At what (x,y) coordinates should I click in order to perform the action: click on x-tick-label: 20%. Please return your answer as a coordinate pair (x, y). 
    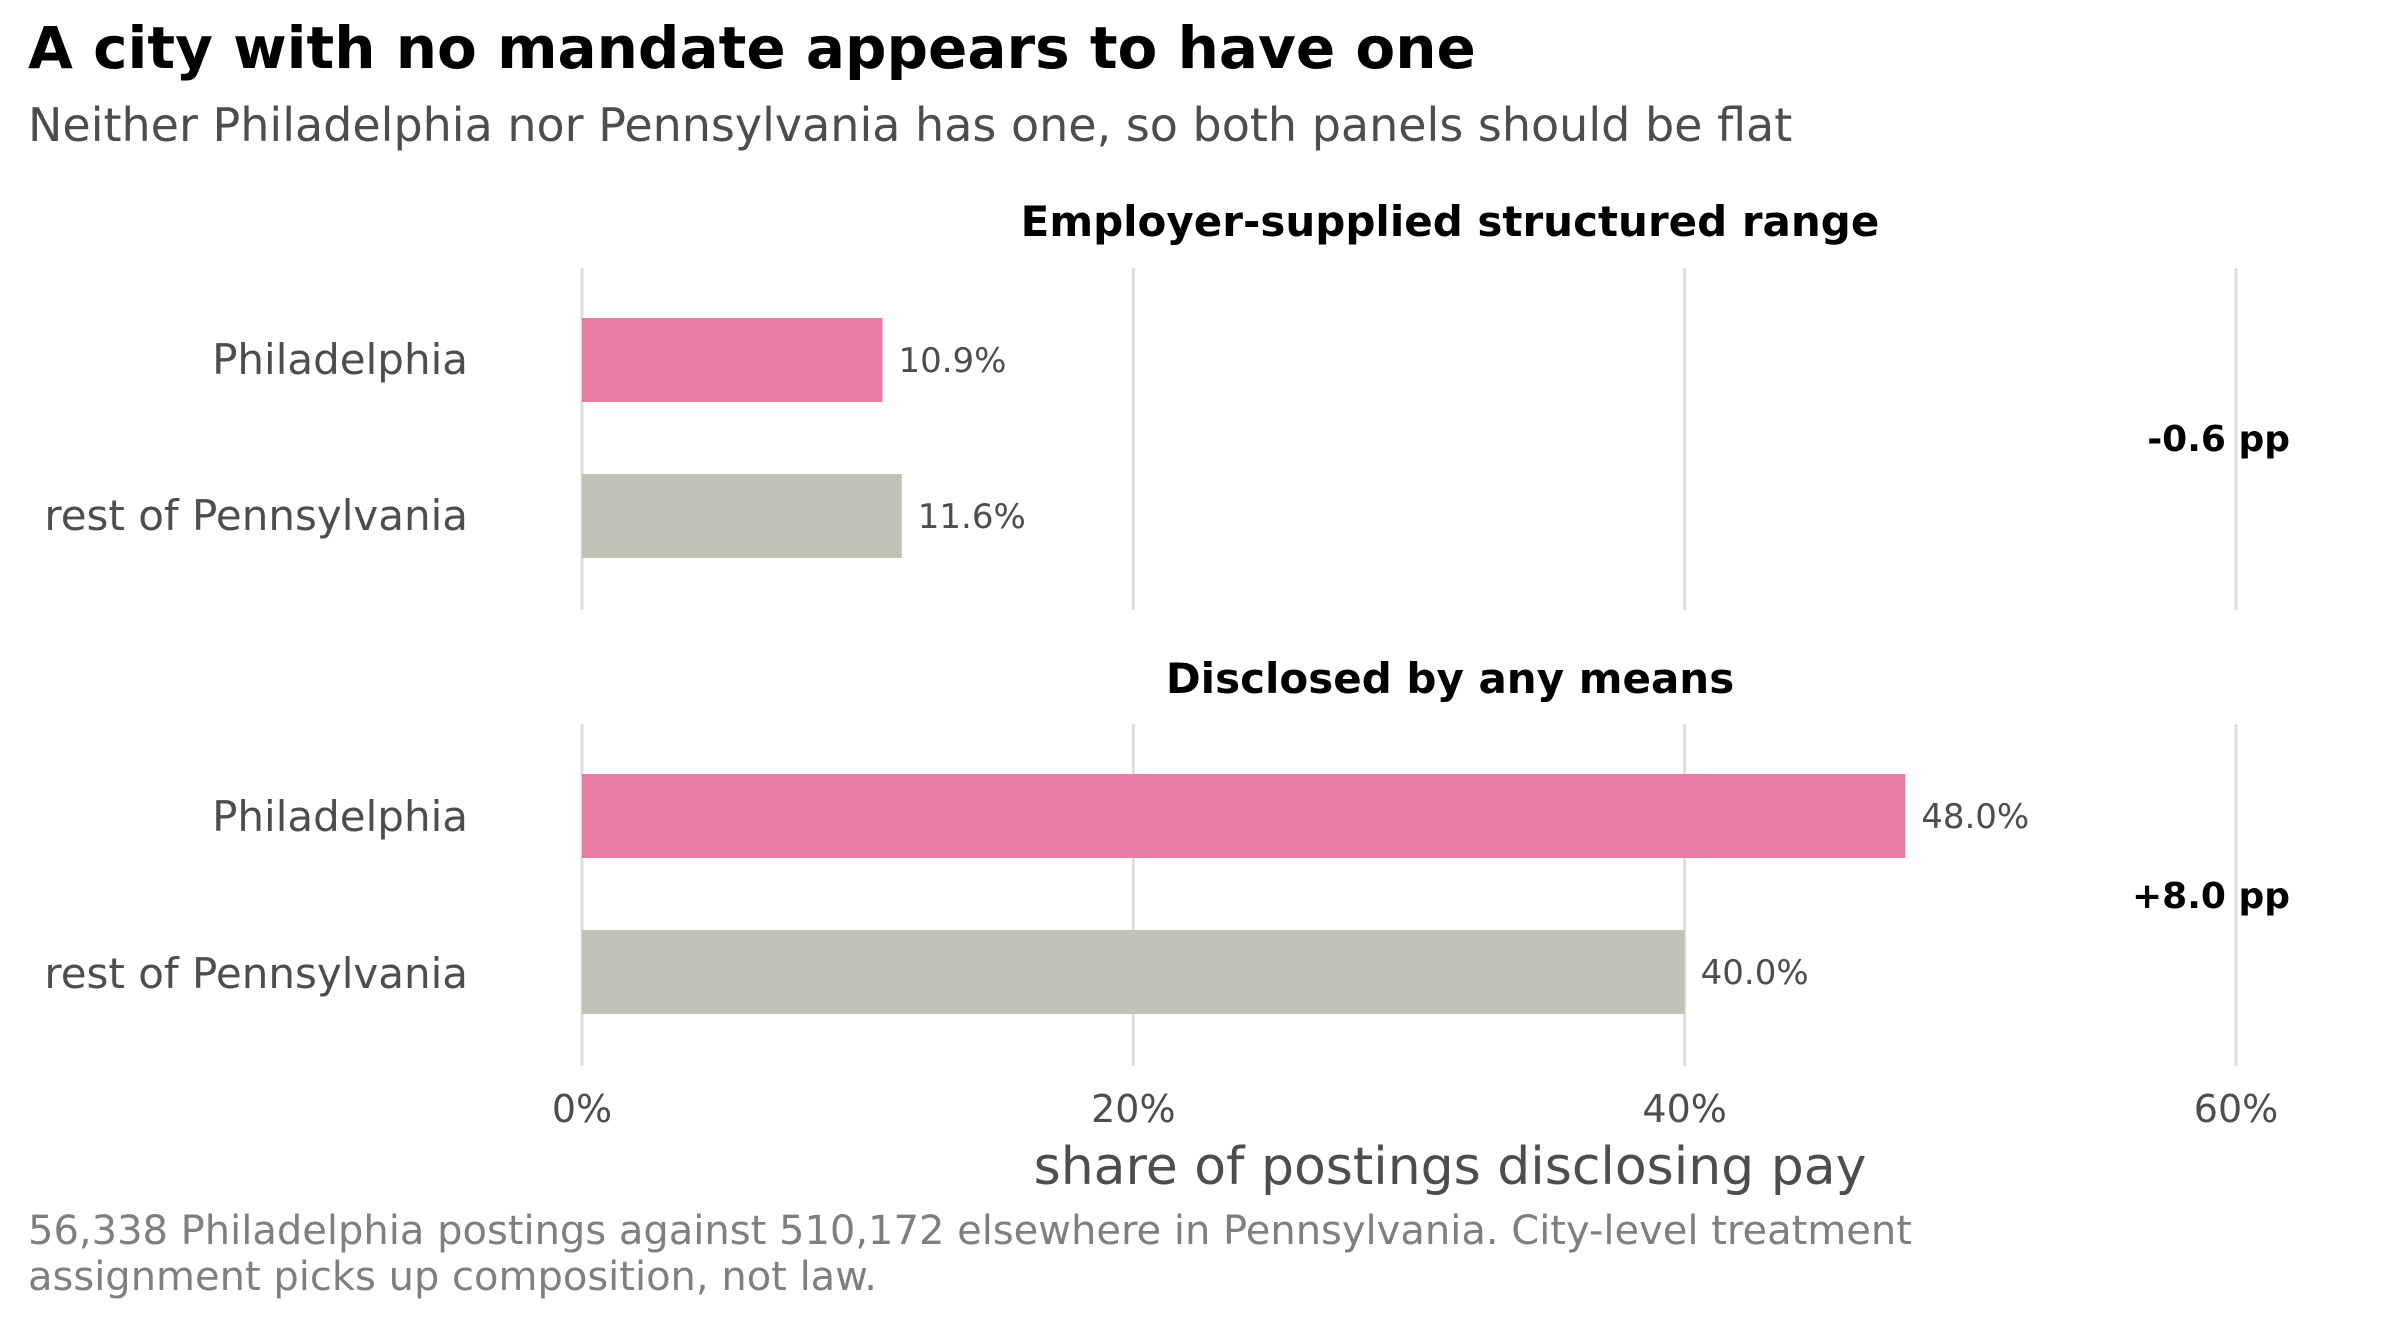
    Looking at the image, I should click on (1133, 1109).